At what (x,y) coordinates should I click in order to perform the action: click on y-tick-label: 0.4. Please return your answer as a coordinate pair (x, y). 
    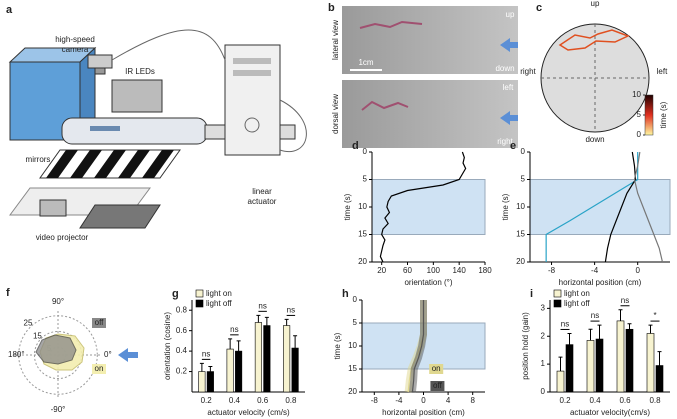
    Looking at the image, I should click on (182, 350).